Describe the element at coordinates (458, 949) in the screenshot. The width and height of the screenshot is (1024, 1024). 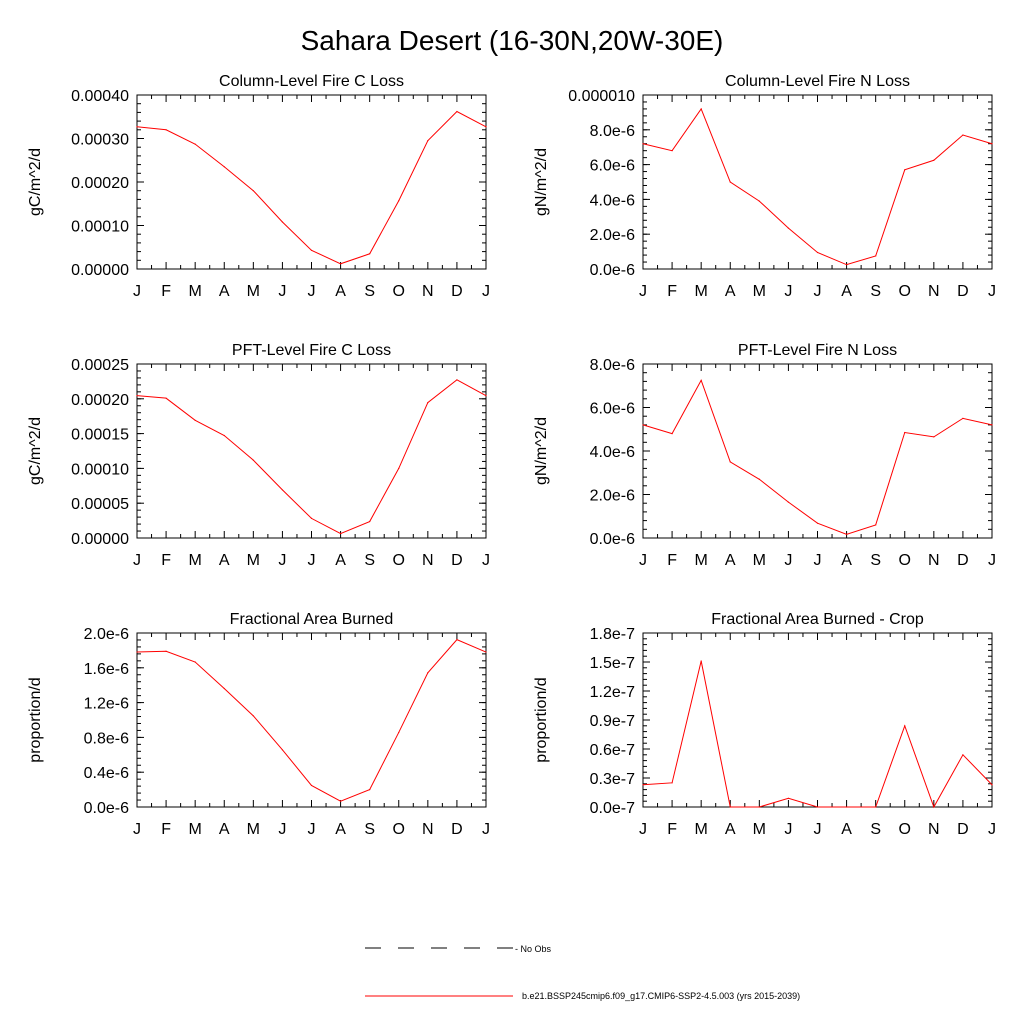
I see `legend-item-no-obs: - No Obs` at that location.